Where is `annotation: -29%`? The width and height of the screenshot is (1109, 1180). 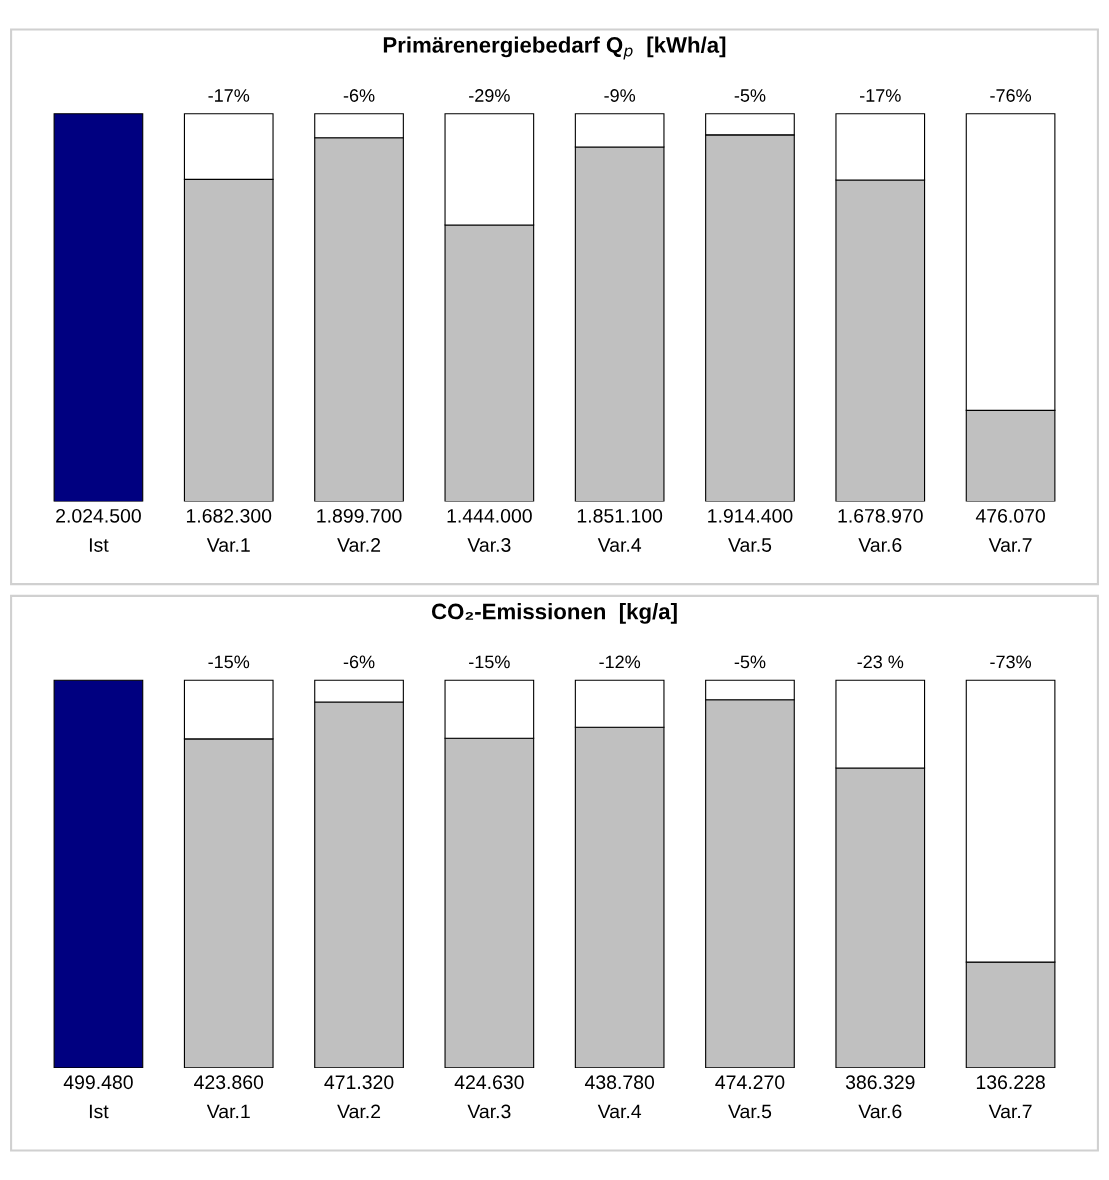 annotation: -29% is located at coordinates (489, 95).